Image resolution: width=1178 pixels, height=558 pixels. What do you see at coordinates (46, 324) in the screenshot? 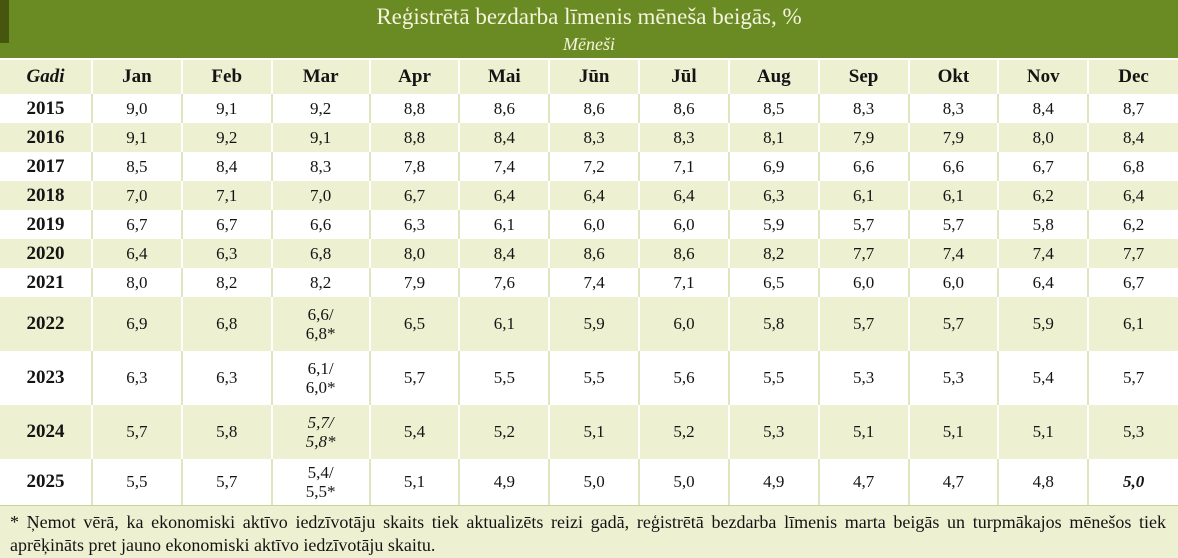
I see `year-cell: 2022` at bounding box center [46, 324].